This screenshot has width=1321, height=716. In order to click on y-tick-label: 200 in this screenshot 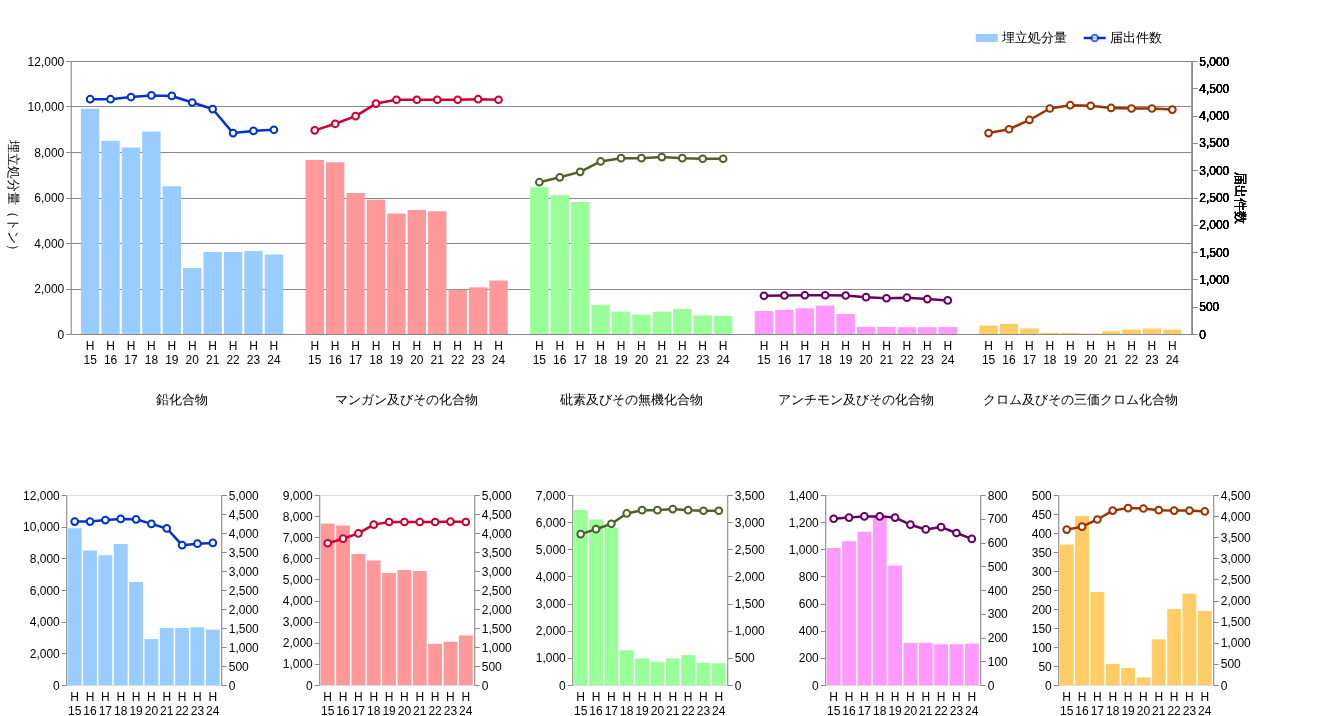, I will do `click(809, 658)`.